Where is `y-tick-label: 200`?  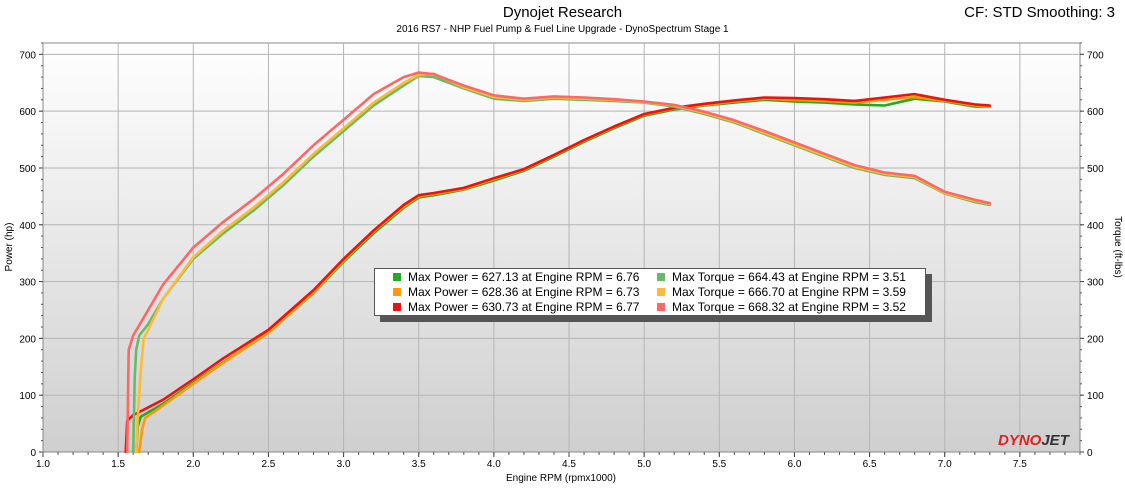
y-tick-label: 200 is located at coordinates (27, 339).